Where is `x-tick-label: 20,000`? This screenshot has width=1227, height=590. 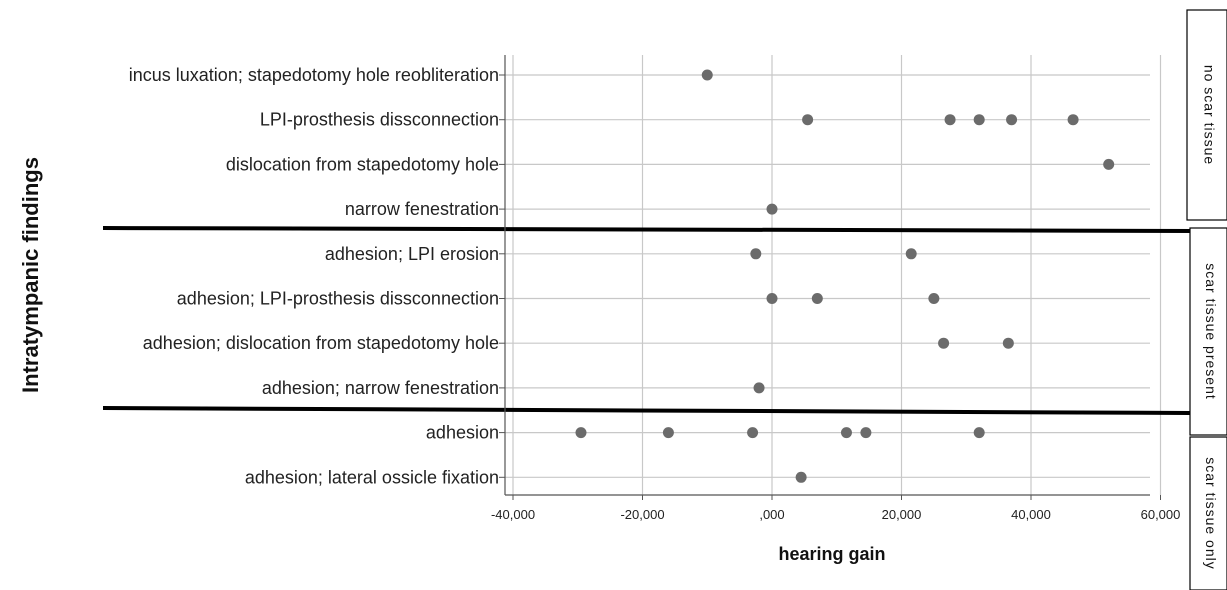 x-tick-label: 20,000 is located at coordinates (902, 514).